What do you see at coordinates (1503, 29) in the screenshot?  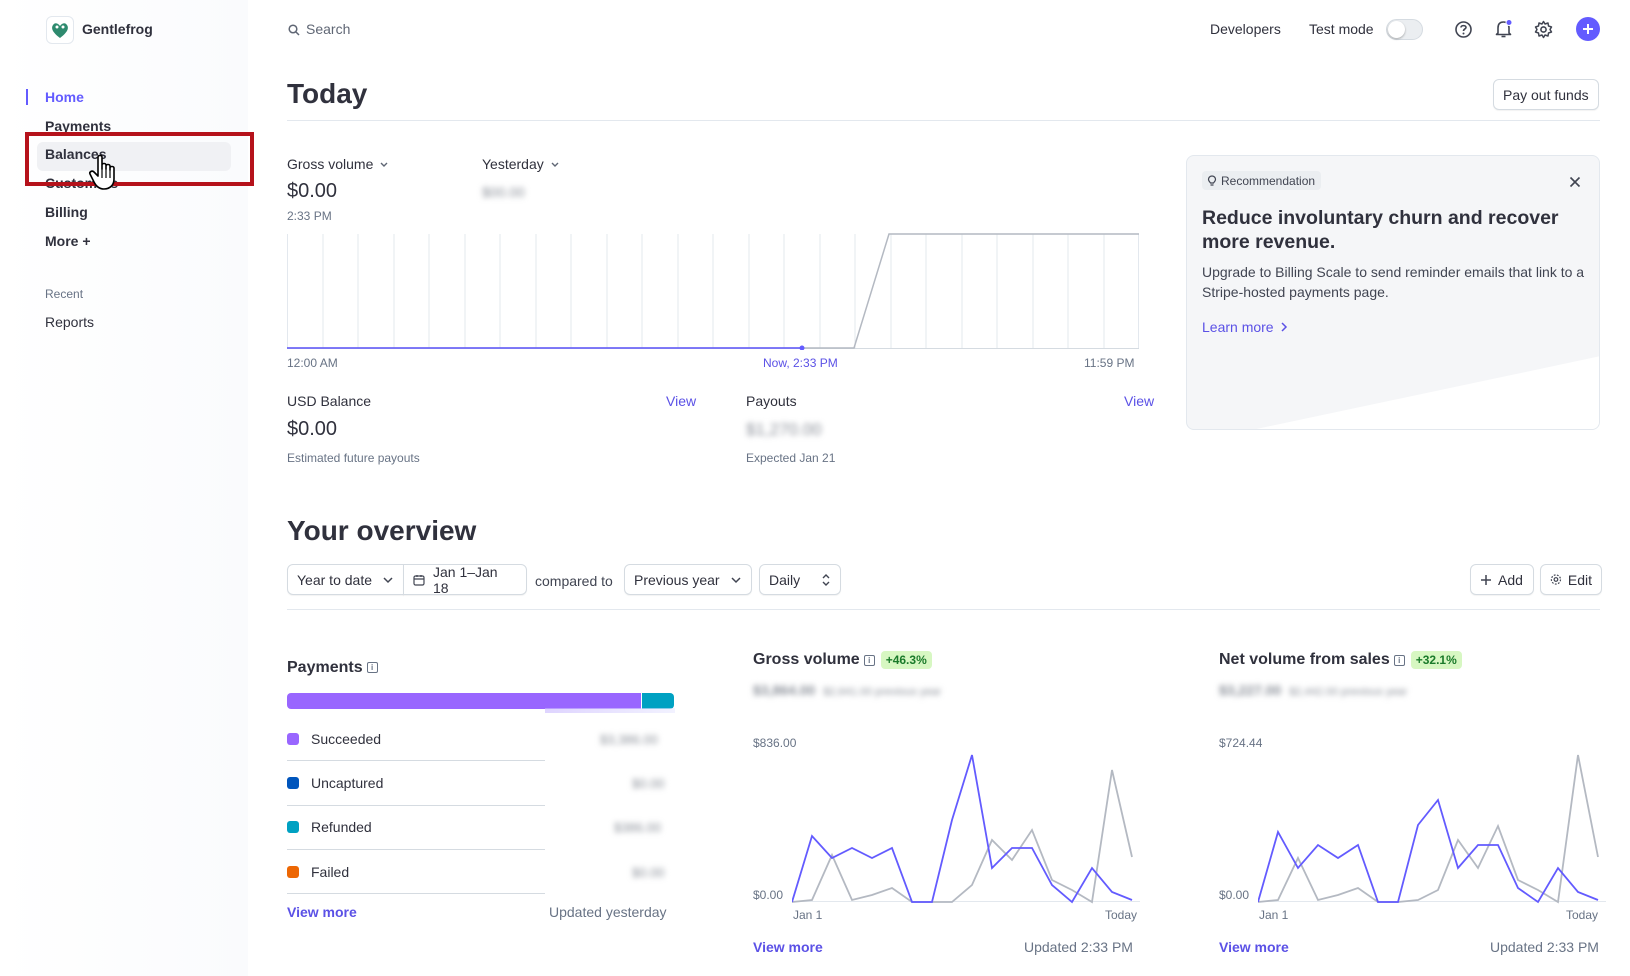 I see `notification-bell-icon` at bounding box center [1503, 29].